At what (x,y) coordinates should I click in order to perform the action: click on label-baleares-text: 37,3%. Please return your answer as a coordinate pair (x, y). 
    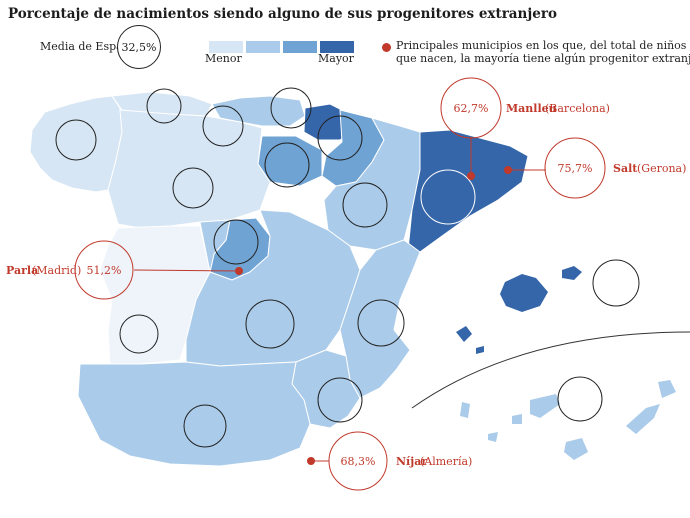
    Looking at the image, I should click on (616, 283).